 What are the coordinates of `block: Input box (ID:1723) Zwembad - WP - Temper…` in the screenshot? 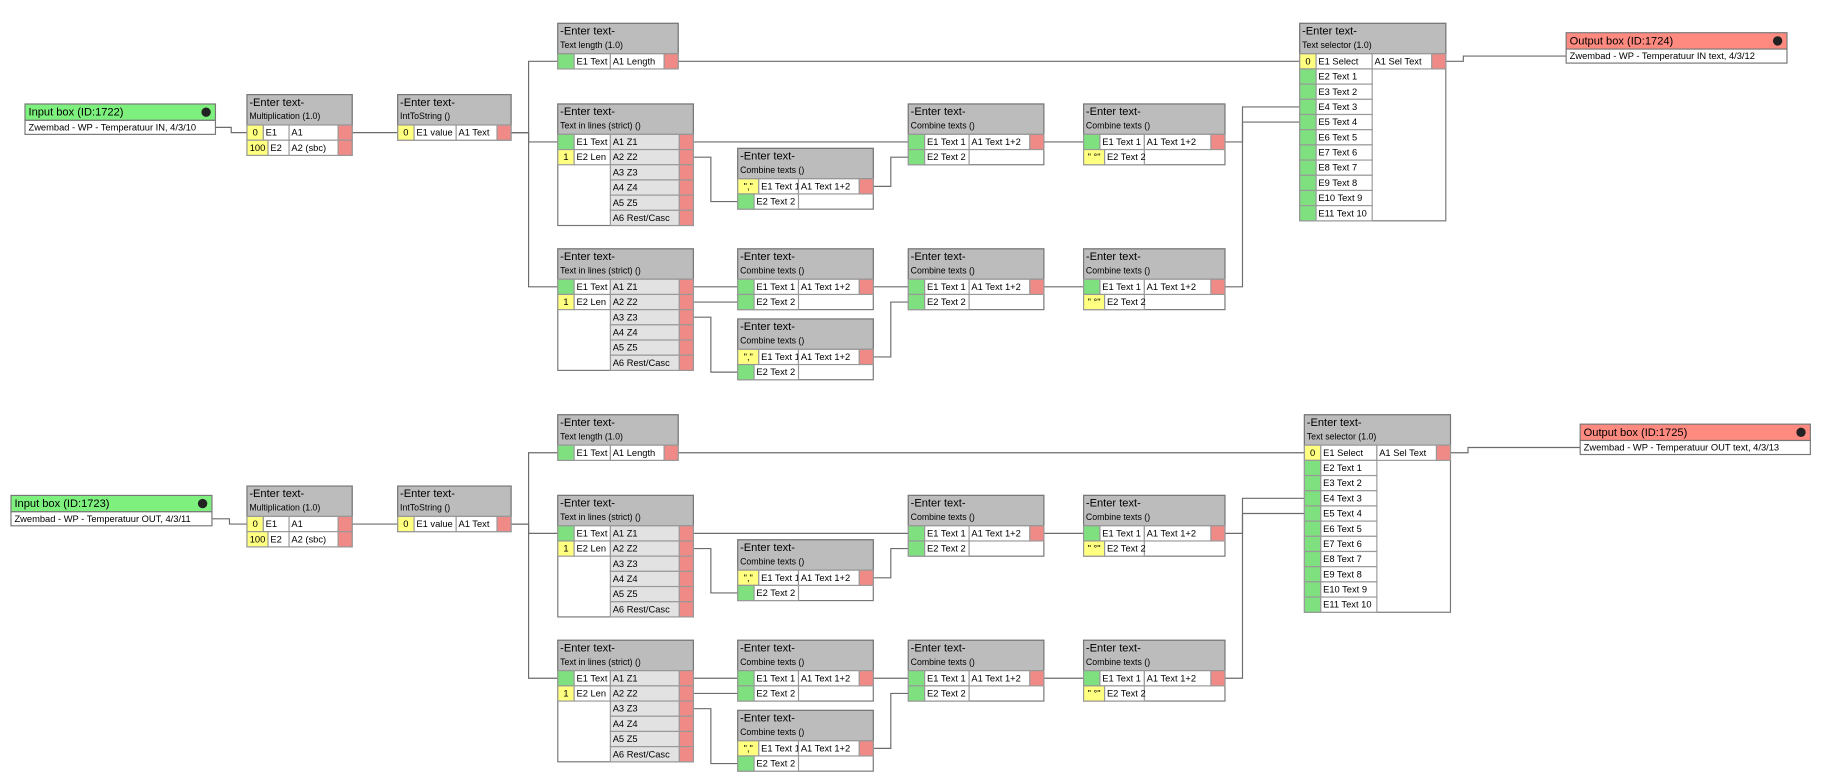 It's located at (111, 510).